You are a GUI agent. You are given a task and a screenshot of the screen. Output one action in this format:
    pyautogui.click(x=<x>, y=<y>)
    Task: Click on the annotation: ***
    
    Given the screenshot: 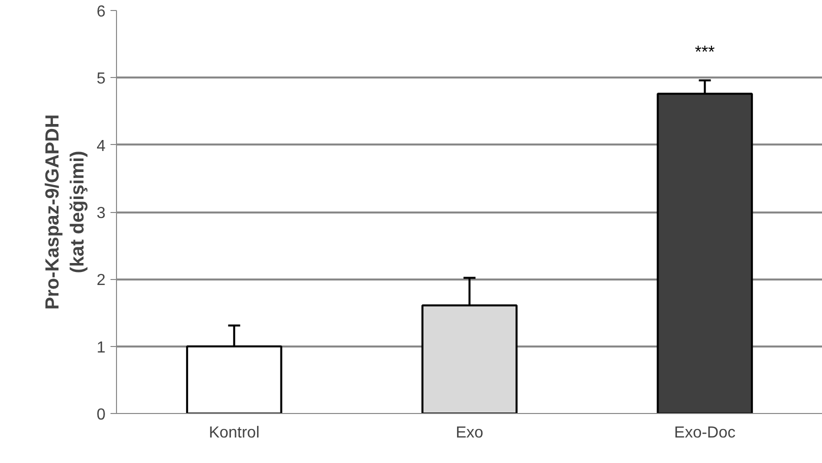 What is the action you would take?
    pyautogui.click(x=705, y=52)
    